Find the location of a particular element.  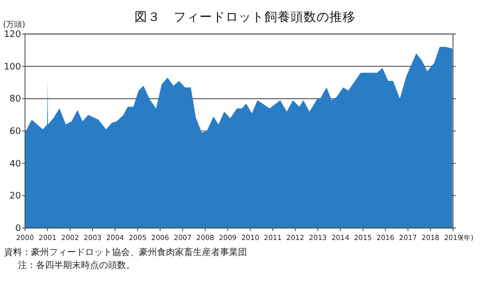

text: 注：各四半期末時点の頭数。 is located at coordinates (76, 265).